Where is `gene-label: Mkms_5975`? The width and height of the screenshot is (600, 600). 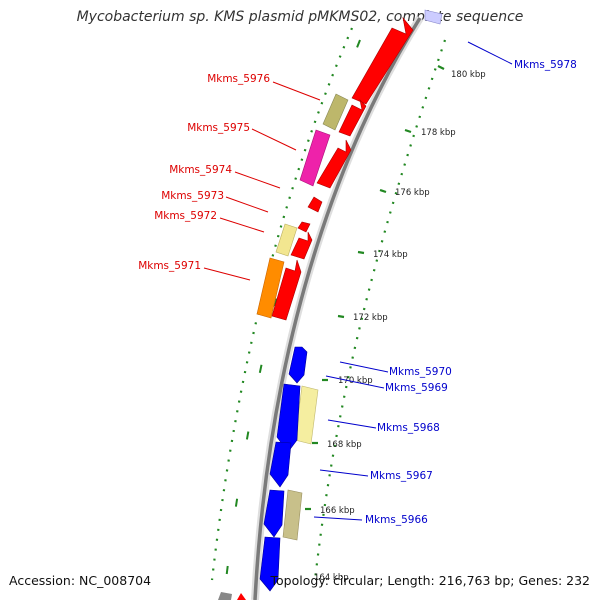
gene-label: Mkms_5975 is located at coordinates (218, 128).